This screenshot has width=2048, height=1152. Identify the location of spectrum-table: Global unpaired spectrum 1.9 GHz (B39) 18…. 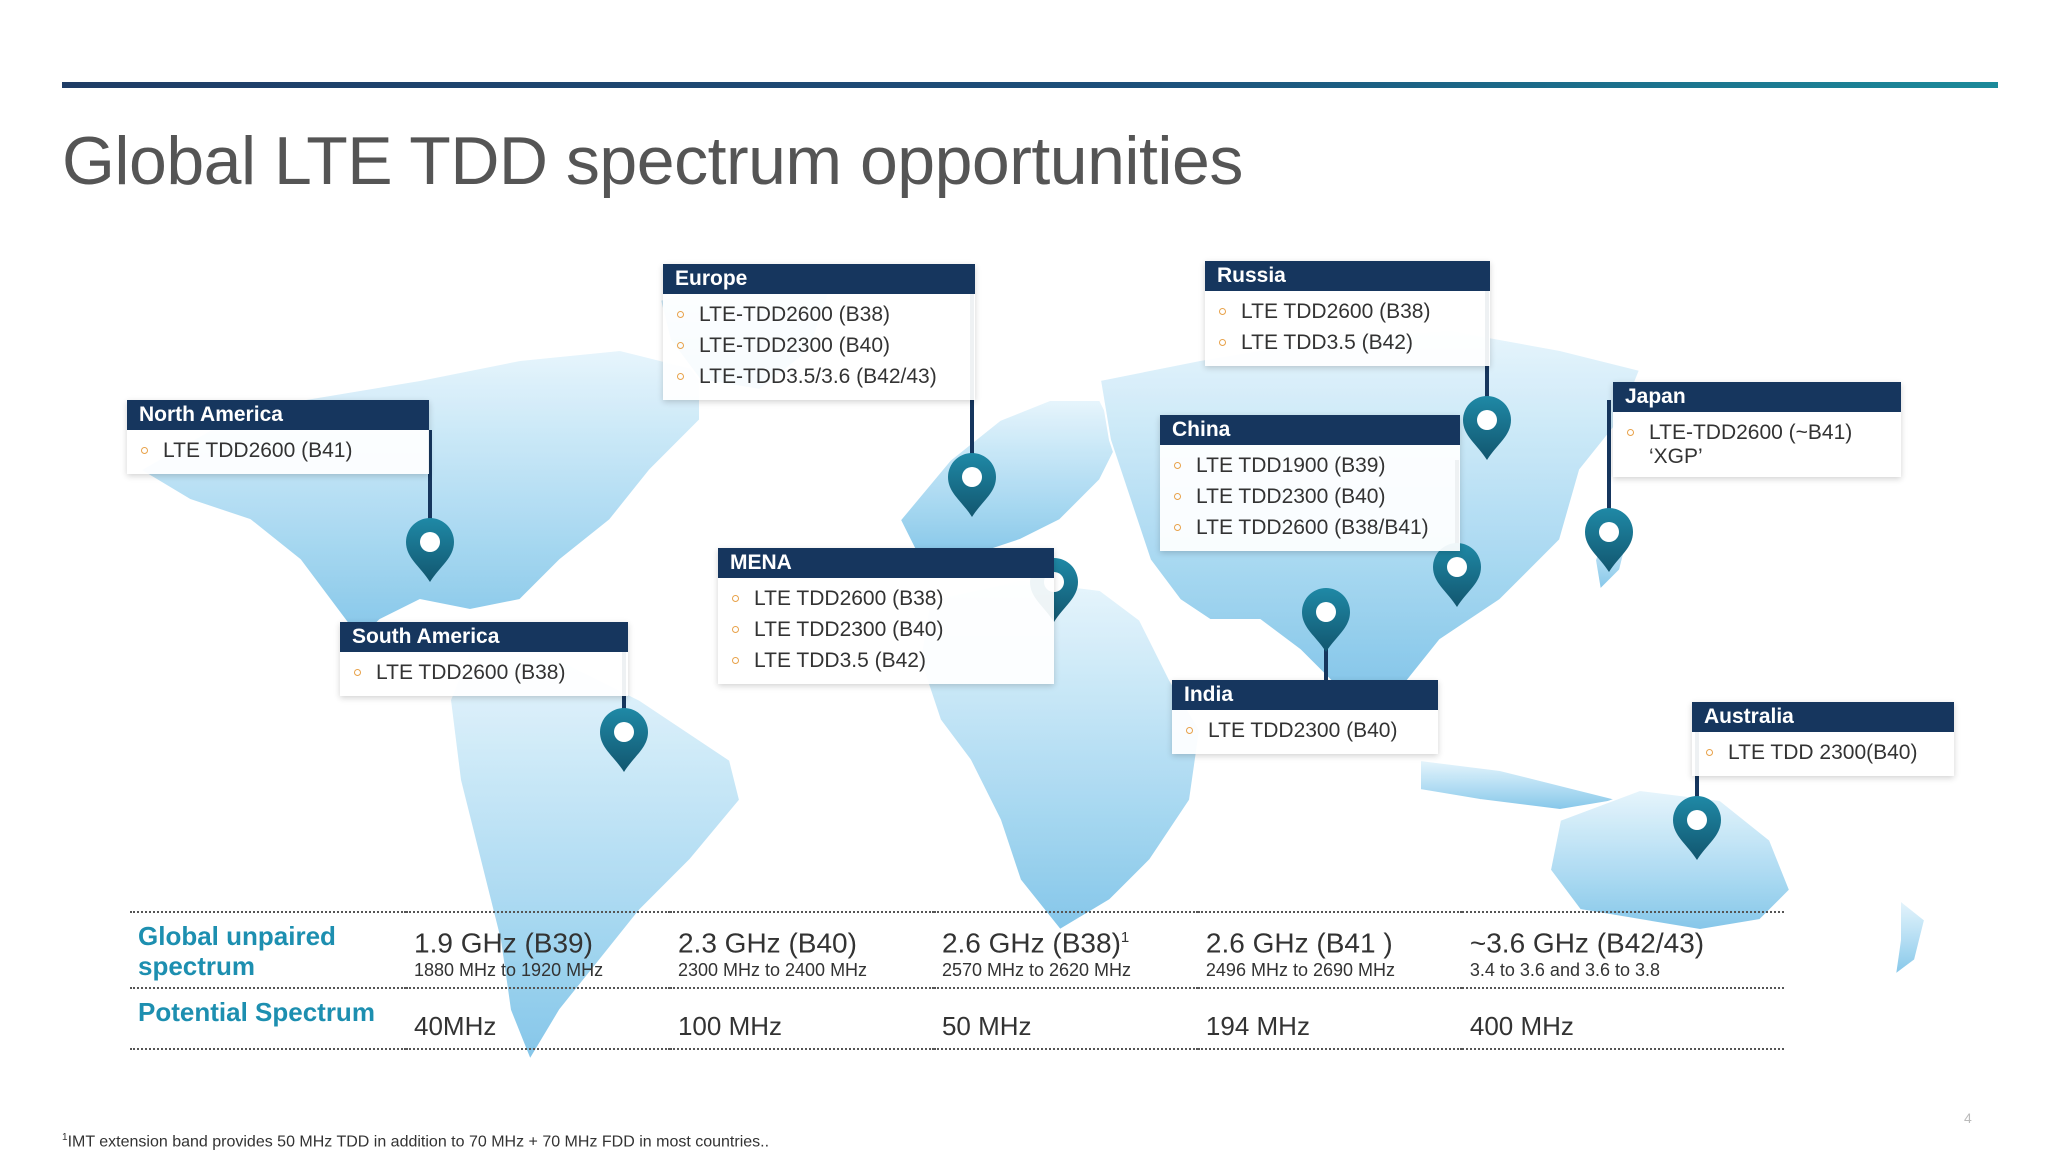
(957, 980).